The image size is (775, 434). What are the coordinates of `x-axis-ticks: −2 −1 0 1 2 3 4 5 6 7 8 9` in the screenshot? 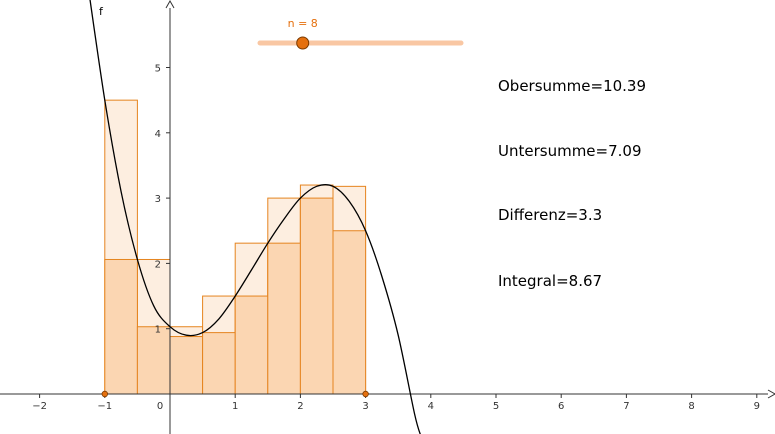 It's located at (396, 403).